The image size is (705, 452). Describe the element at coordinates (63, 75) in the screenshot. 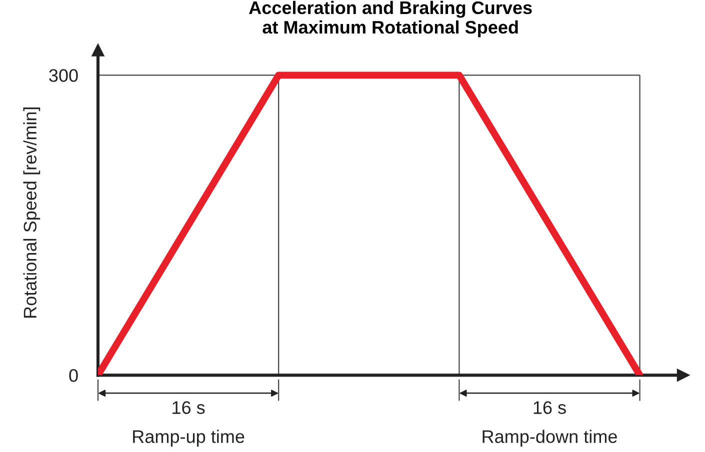

I see `y-tick-label: 300` at that location.